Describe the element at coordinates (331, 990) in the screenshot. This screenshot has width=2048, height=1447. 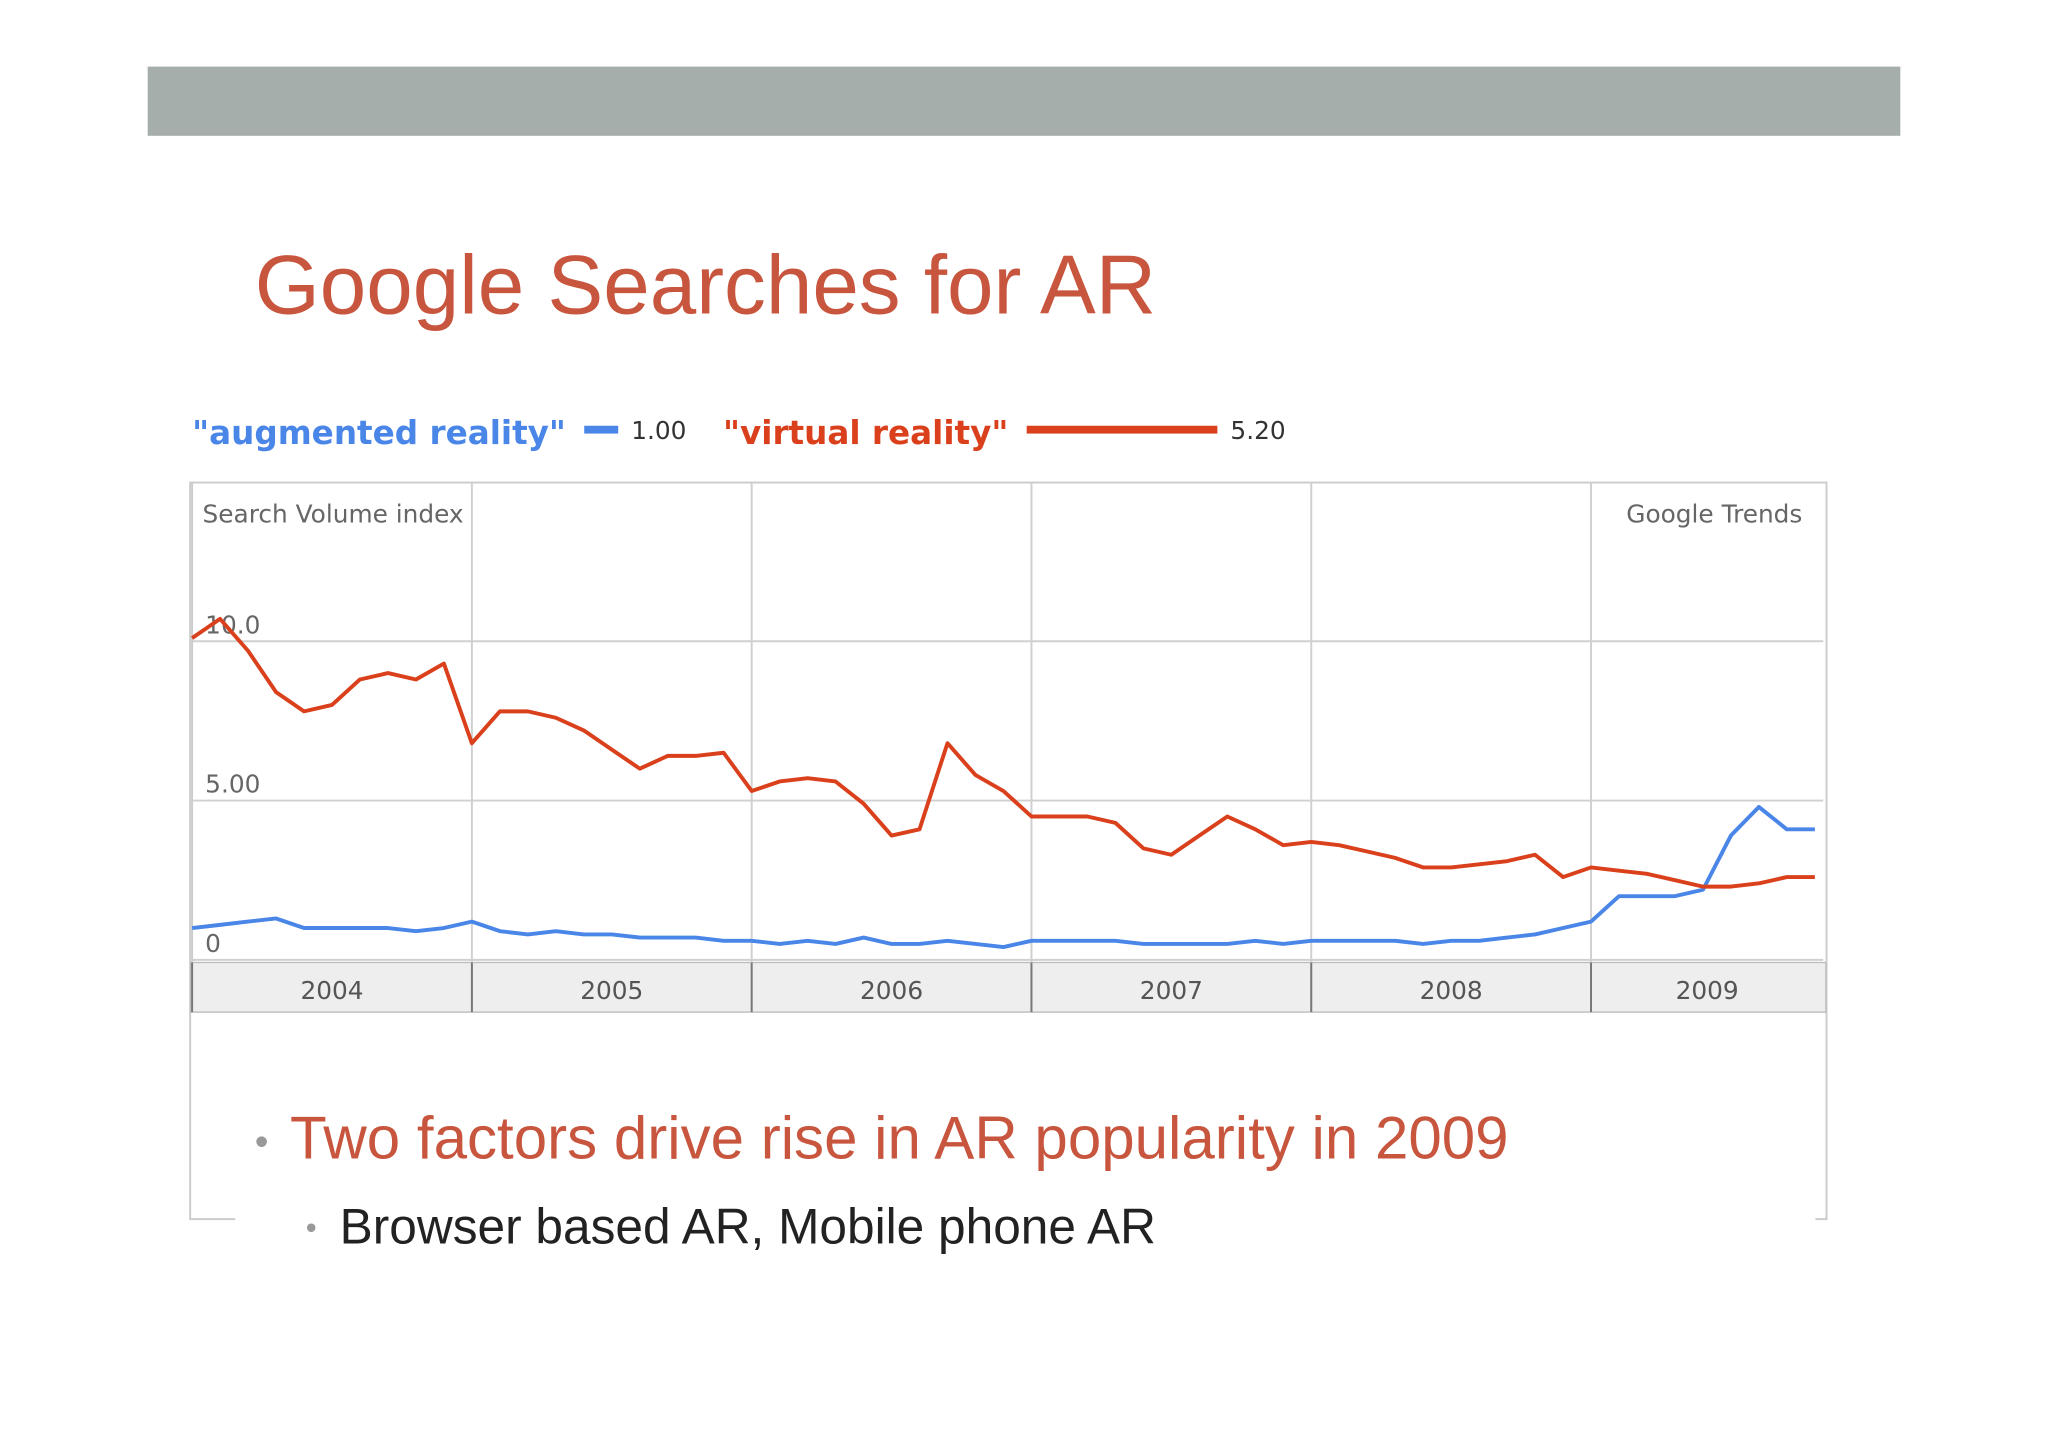
I see `x-tick-label: 2004` at that location.